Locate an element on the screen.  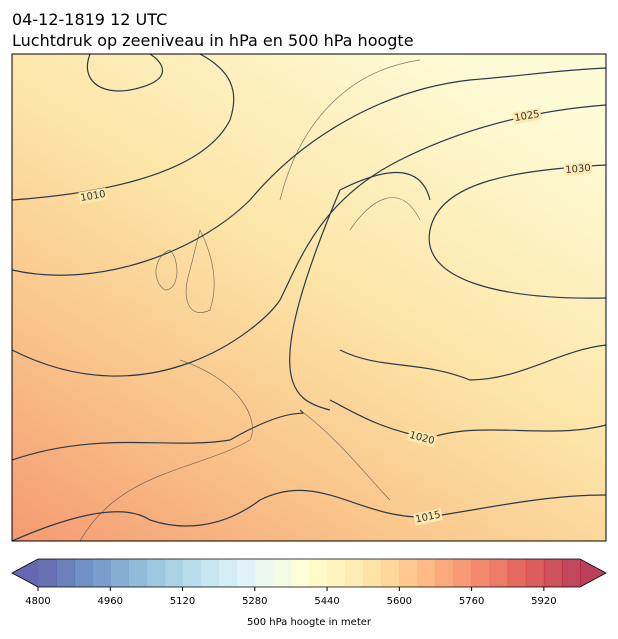
colorbar-tick-label: 5120 is located at coordinates (182, 601).